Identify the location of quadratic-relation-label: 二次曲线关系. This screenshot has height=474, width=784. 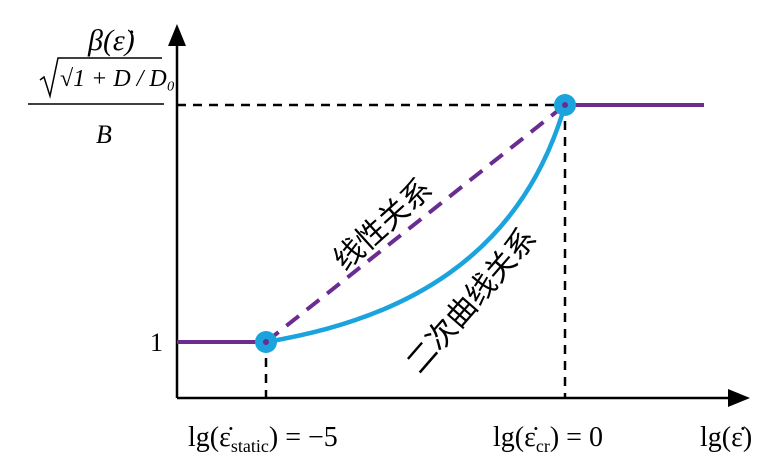
(472, 300).